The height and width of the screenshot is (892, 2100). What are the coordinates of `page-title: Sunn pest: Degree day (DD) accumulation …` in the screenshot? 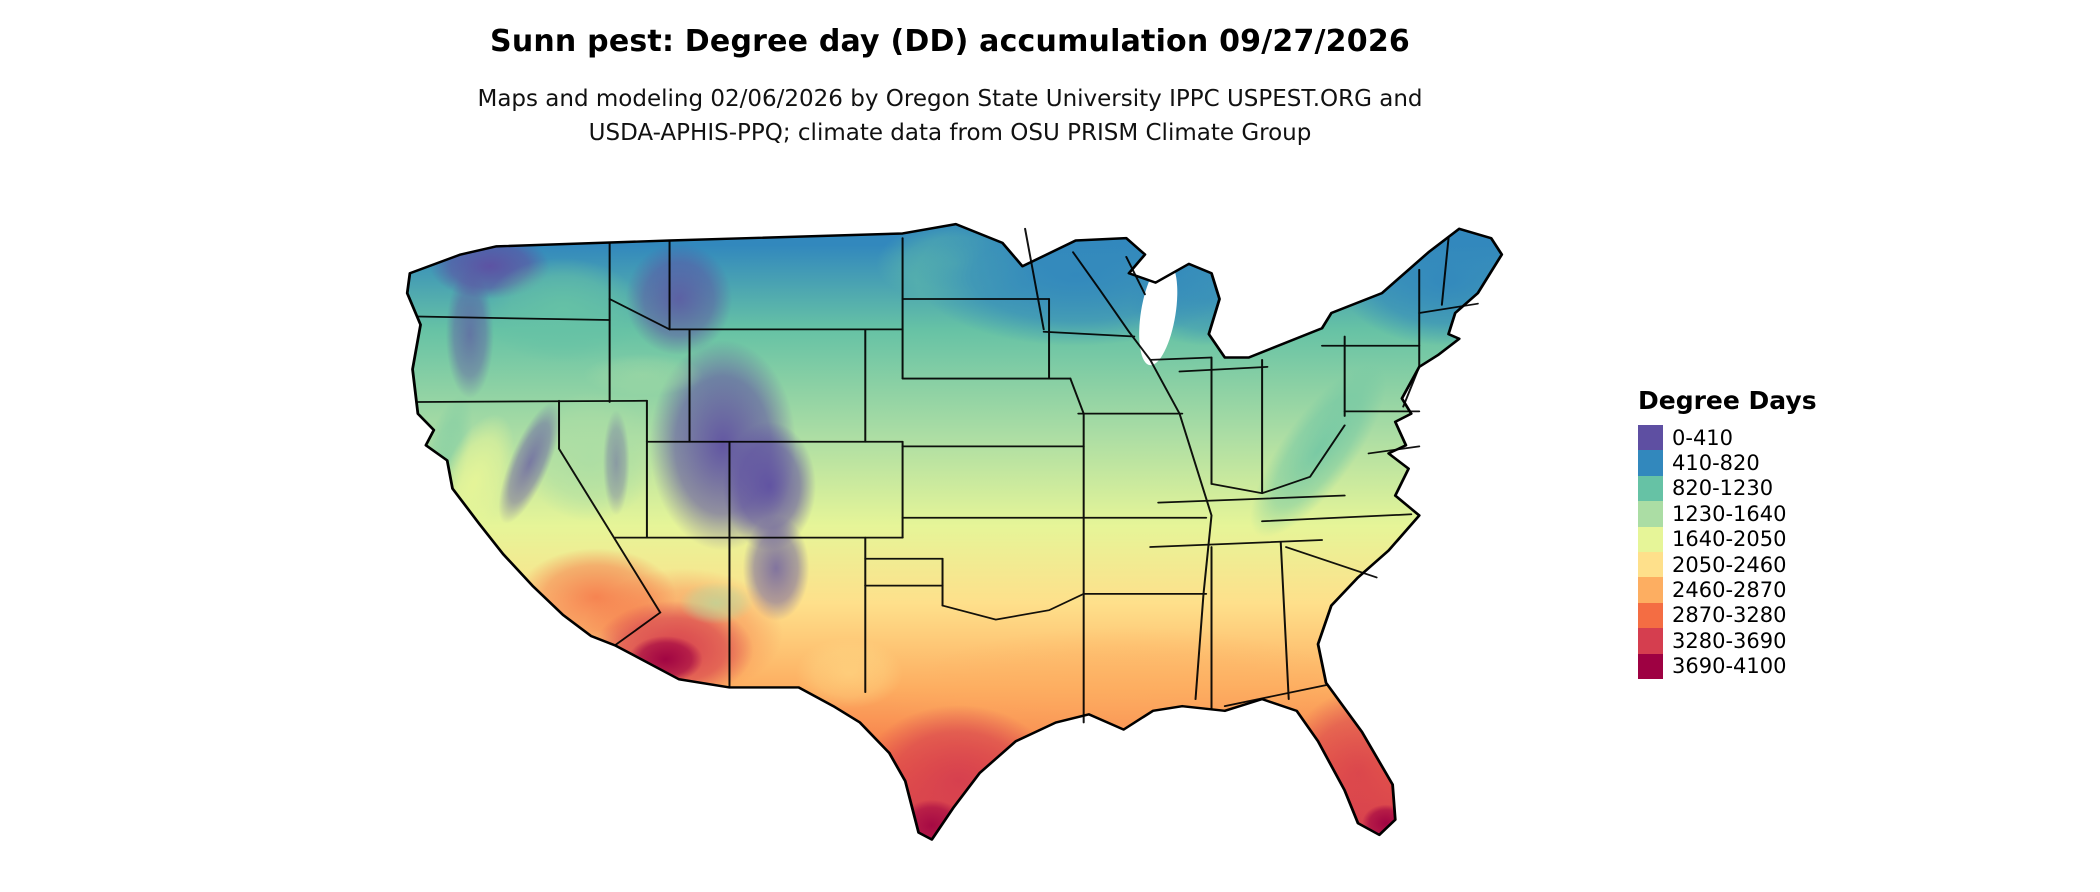 It's located at (950, 41).